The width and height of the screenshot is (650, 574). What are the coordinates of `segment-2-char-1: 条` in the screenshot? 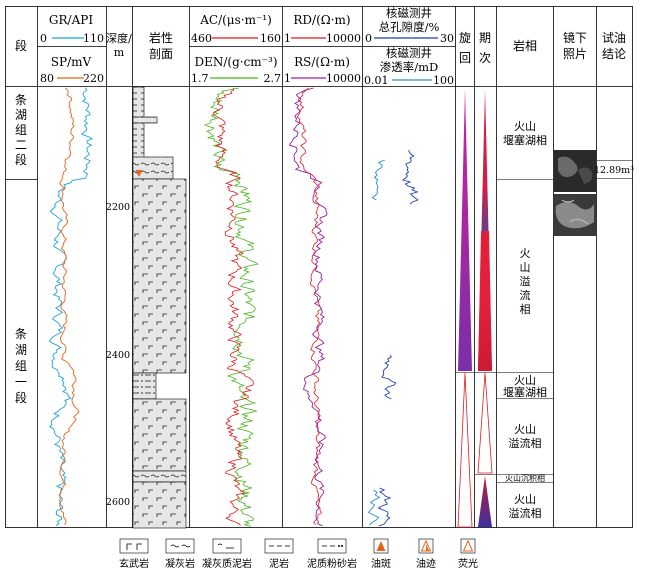 It's located at (21, 100).